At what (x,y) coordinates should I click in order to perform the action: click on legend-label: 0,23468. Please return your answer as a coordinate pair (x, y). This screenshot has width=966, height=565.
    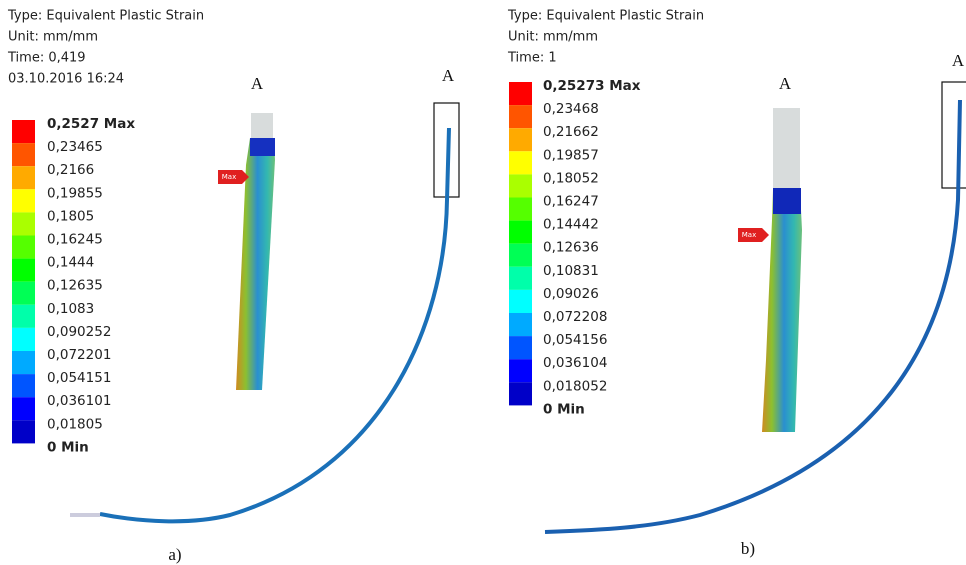
    Looking at the image, I should click on (571, 109).